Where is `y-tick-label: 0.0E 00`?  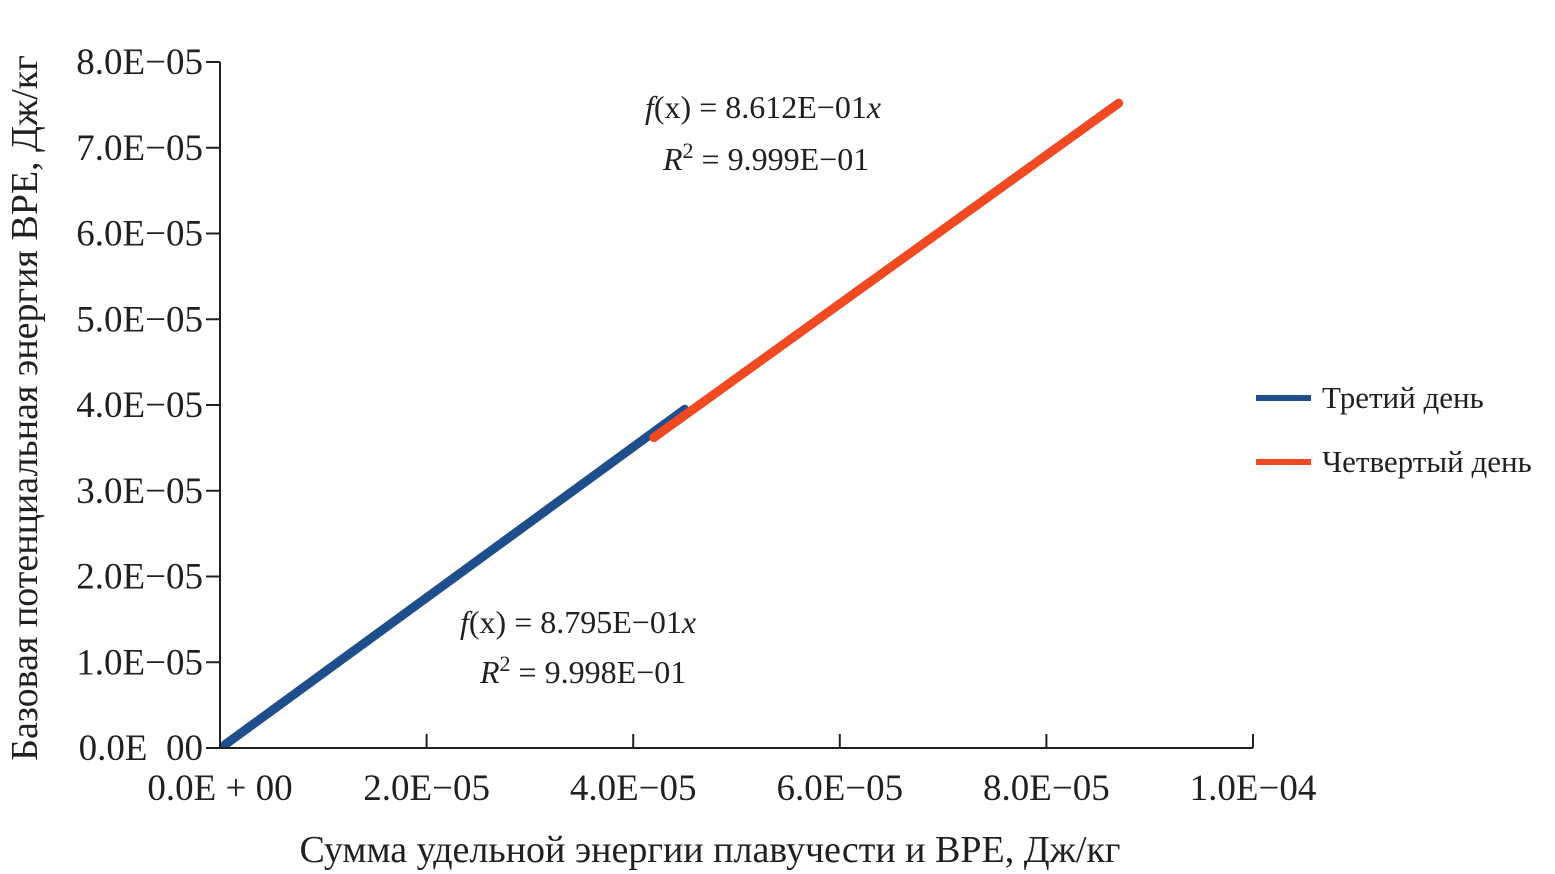
y-tick-label: 0.0E 00 is located at coordinates (141, 748).